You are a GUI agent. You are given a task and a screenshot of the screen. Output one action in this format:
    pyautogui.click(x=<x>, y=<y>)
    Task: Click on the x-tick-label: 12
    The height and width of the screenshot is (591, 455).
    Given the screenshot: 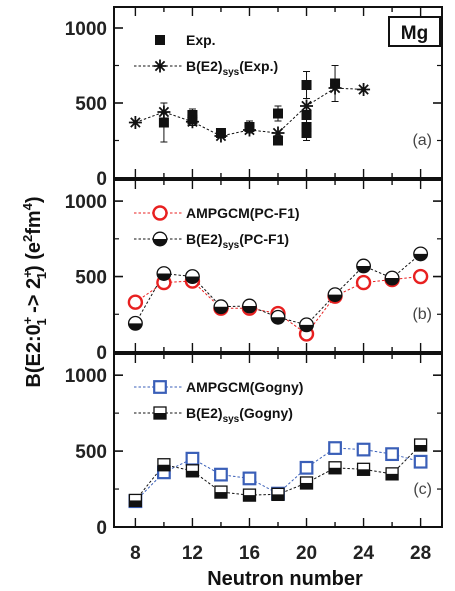 What is the action you would take?
    pyautogui.click(x=192, y=553)
    